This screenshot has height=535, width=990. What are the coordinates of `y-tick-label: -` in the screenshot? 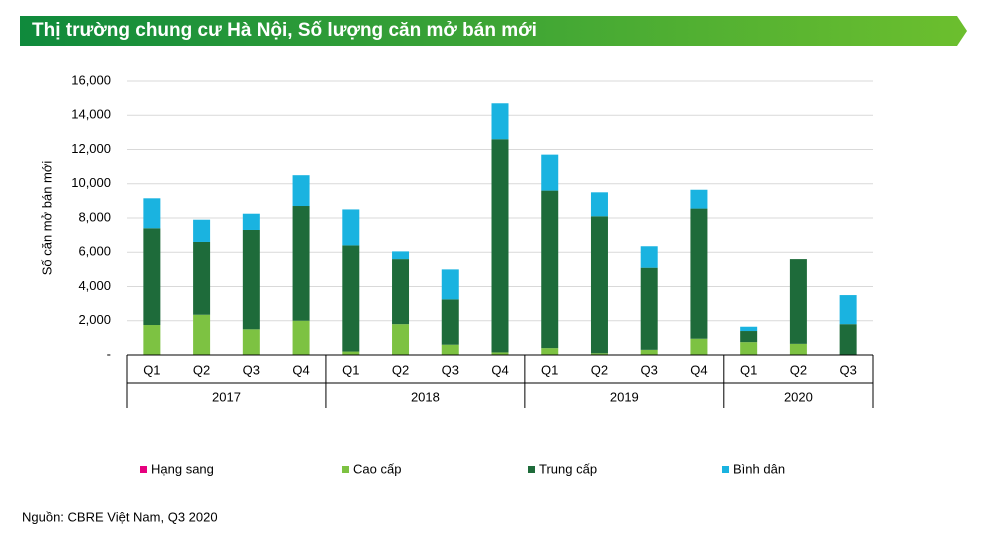 It's located at (109, 353).